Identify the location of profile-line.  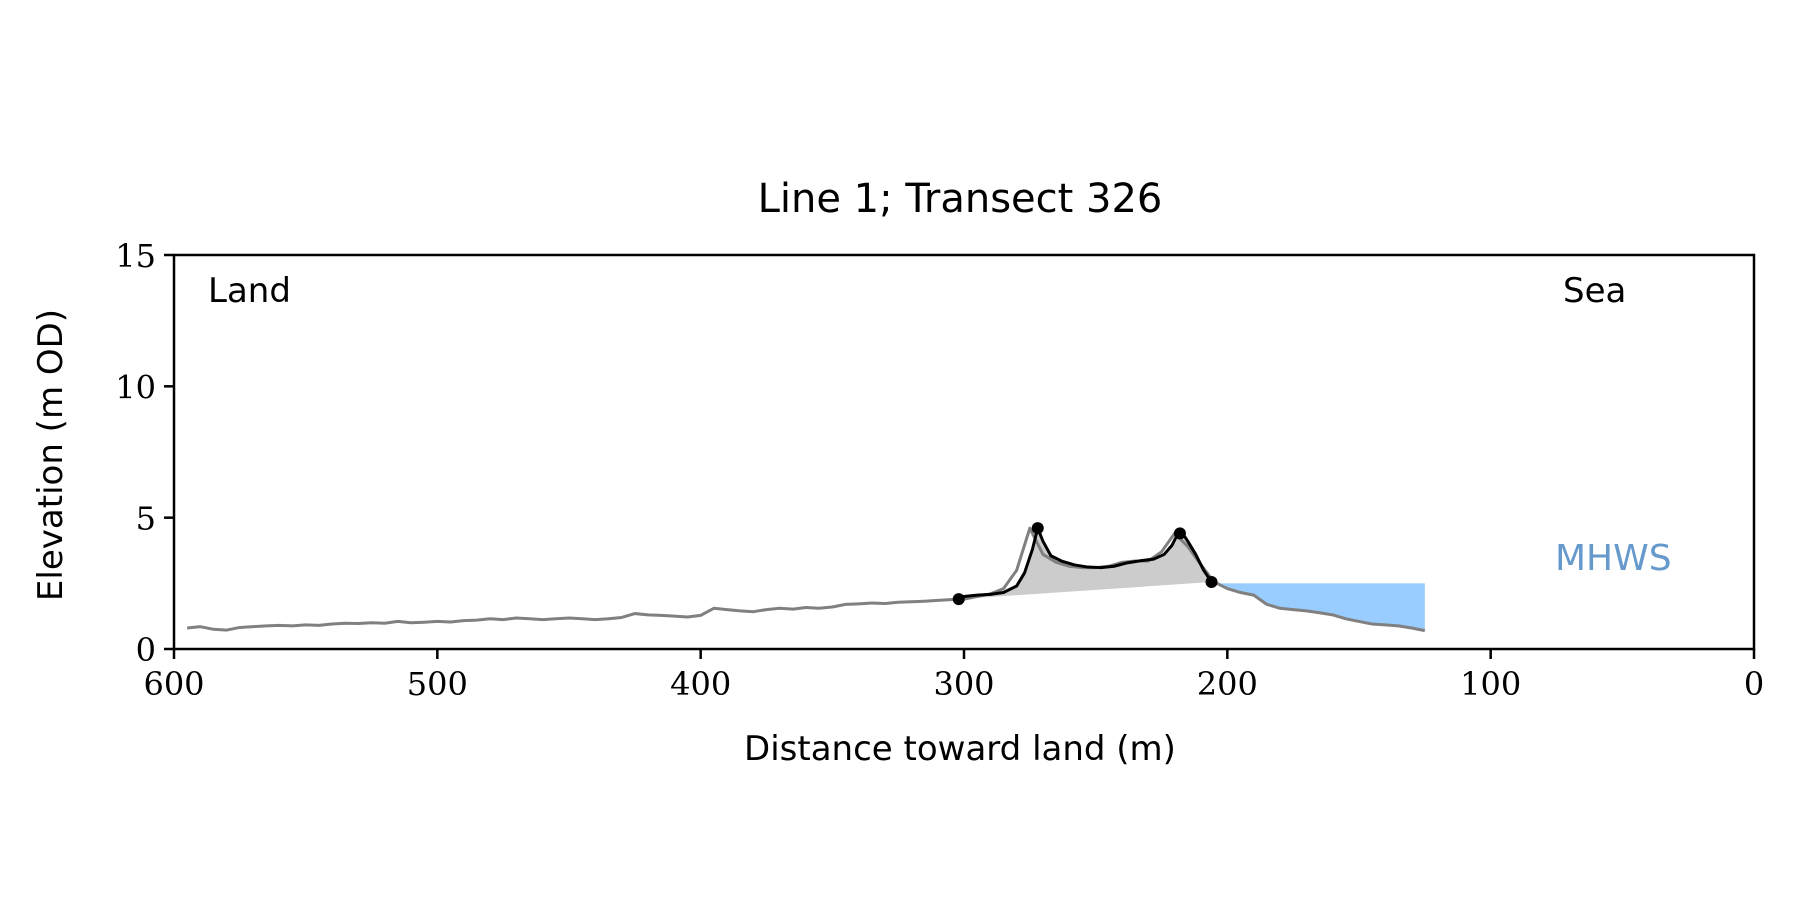
(806, 579).